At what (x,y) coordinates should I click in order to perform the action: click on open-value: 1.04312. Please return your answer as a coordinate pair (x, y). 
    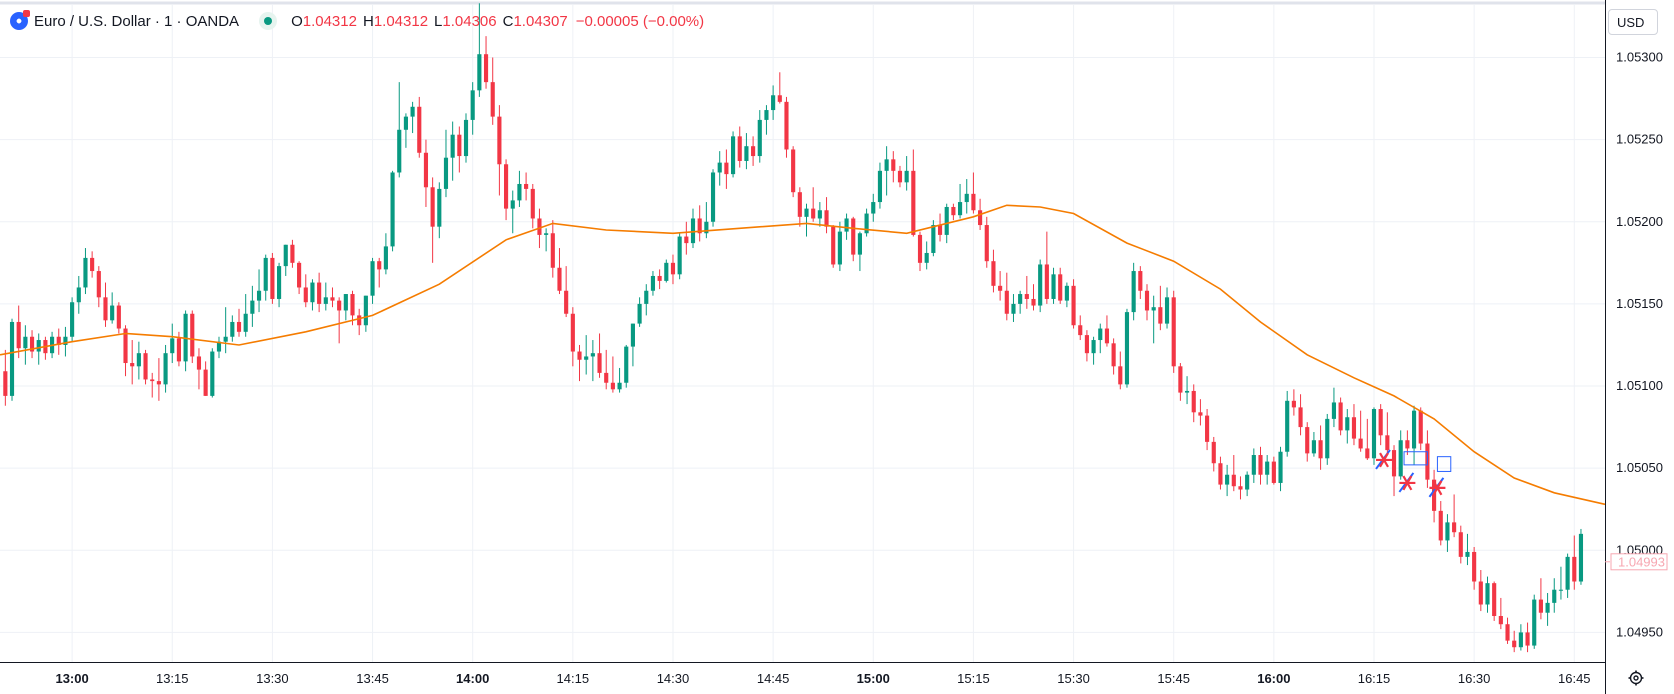
    Looking at the image, I should click on (329, 21).